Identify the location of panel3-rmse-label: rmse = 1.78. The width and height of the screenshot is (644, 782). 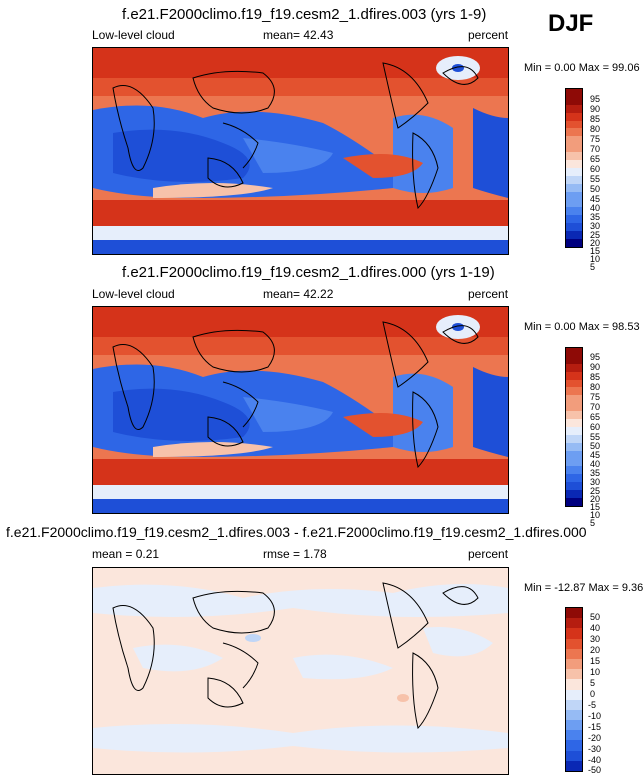
(295, 554).